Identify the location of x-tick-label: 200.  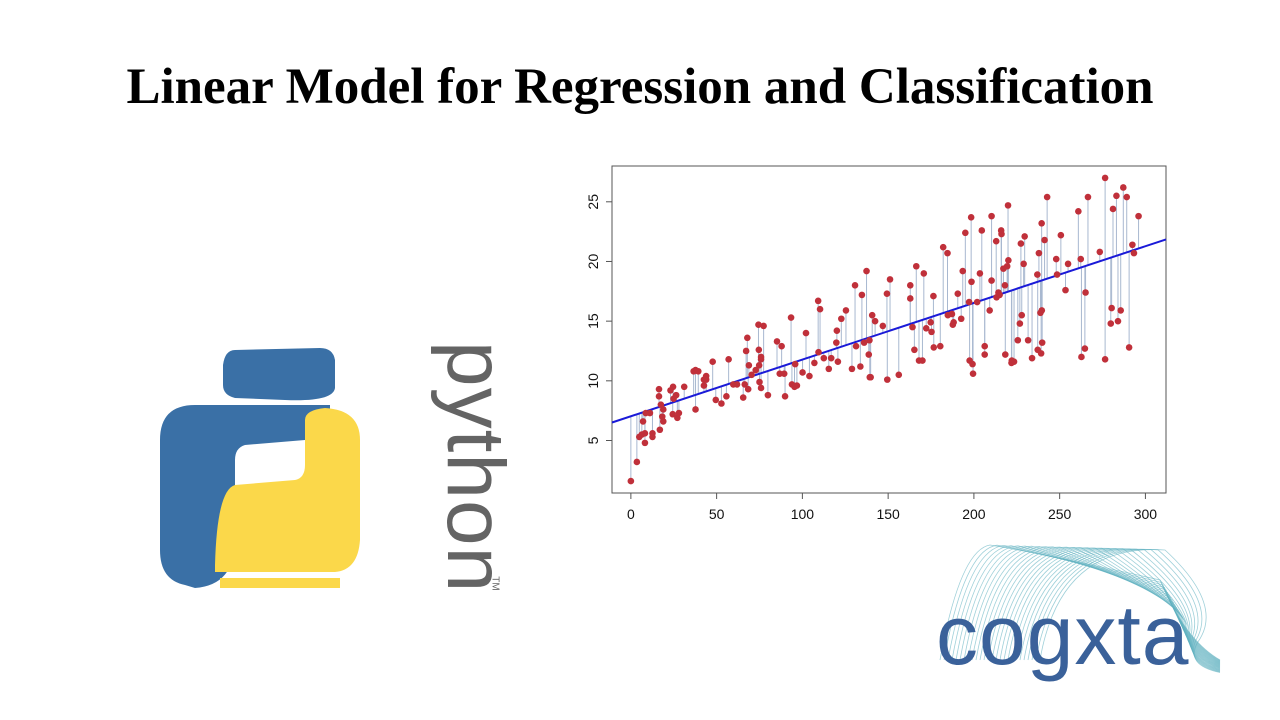
(974, 514).